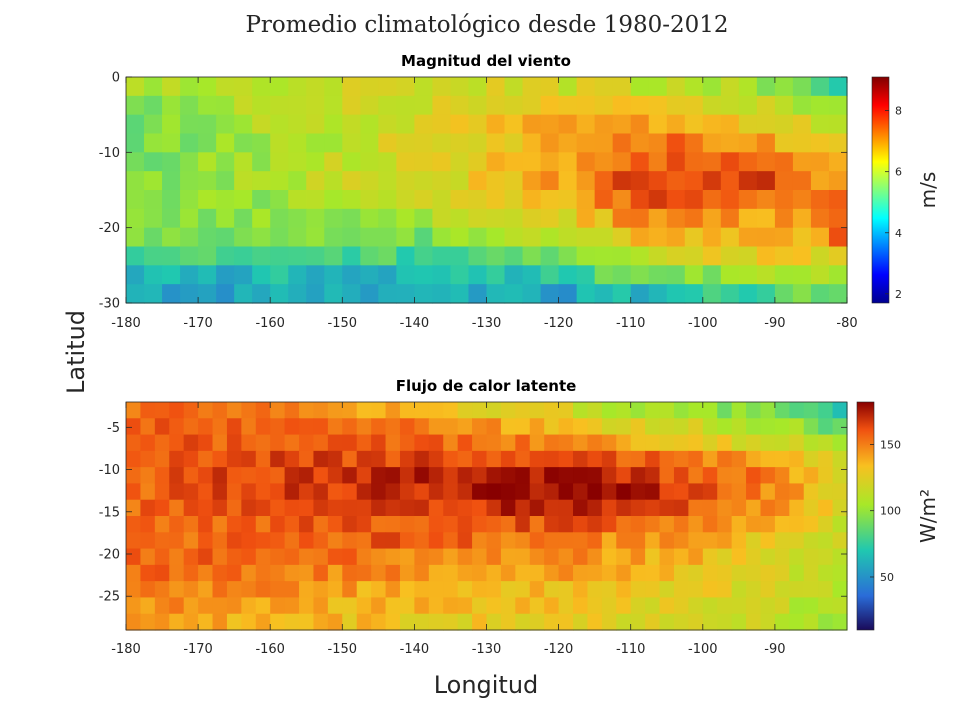  Describe the element at coordinates (885, 511) in the screenshot. I see `panel-2-colorbar-ticks: 50 100 150` at that location.